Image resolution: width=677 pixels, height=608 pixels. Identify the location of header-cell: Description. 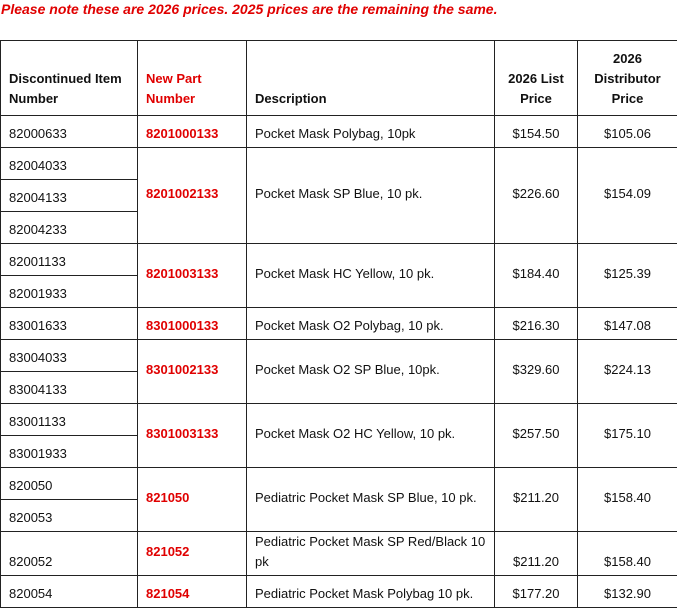
(371, 78).